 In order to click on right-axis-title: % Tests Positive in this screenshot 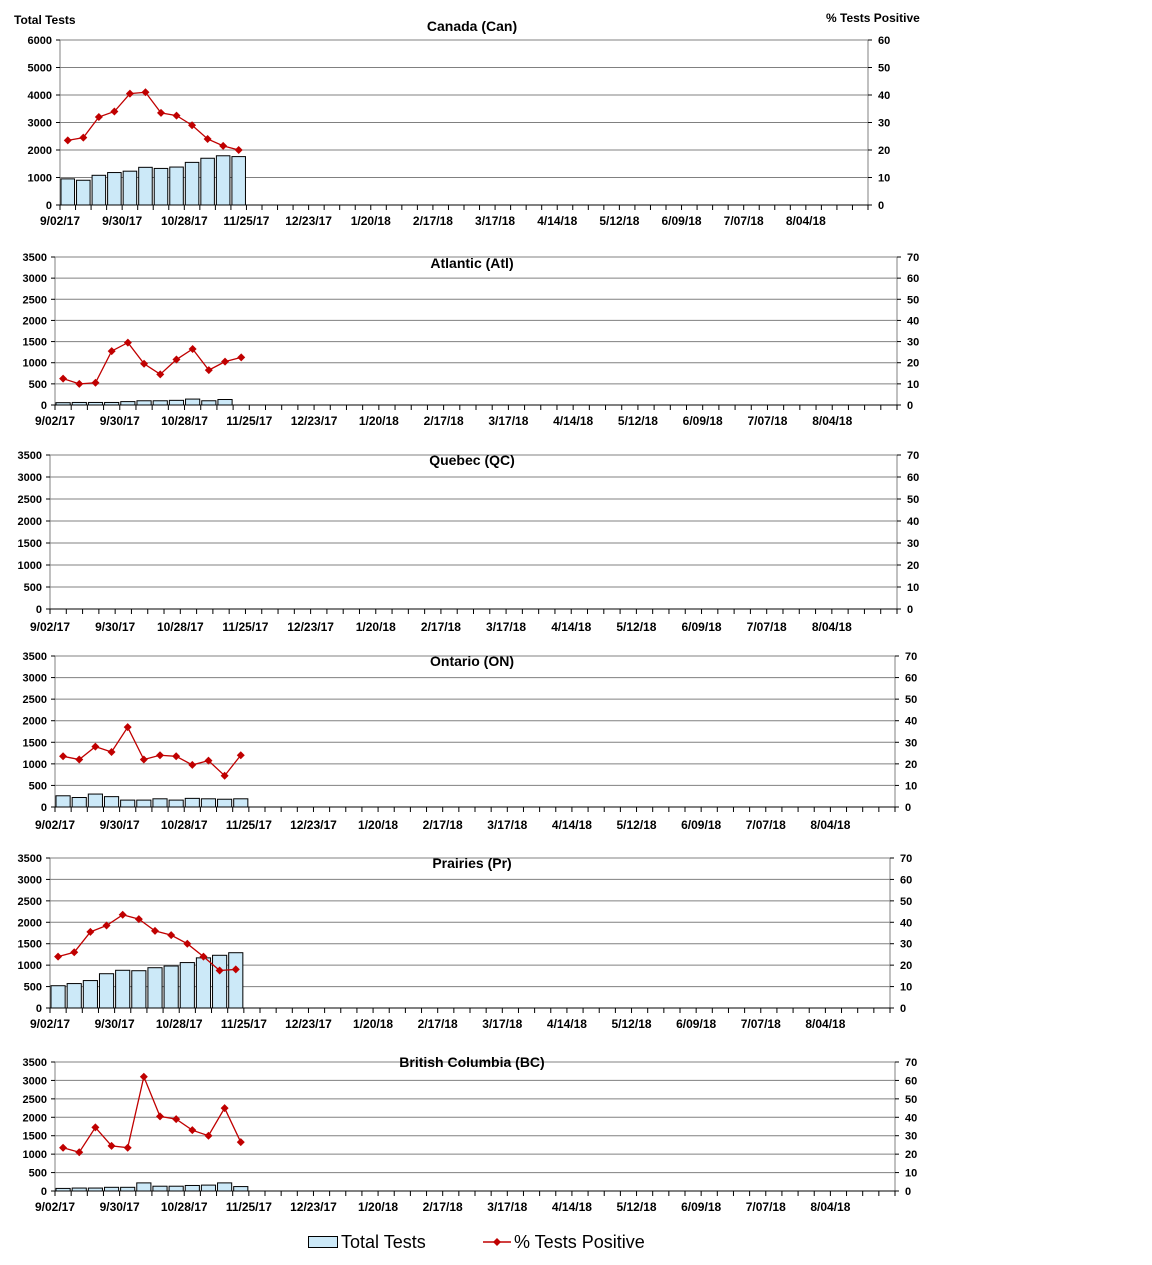, I will do `click(873, 18)`.